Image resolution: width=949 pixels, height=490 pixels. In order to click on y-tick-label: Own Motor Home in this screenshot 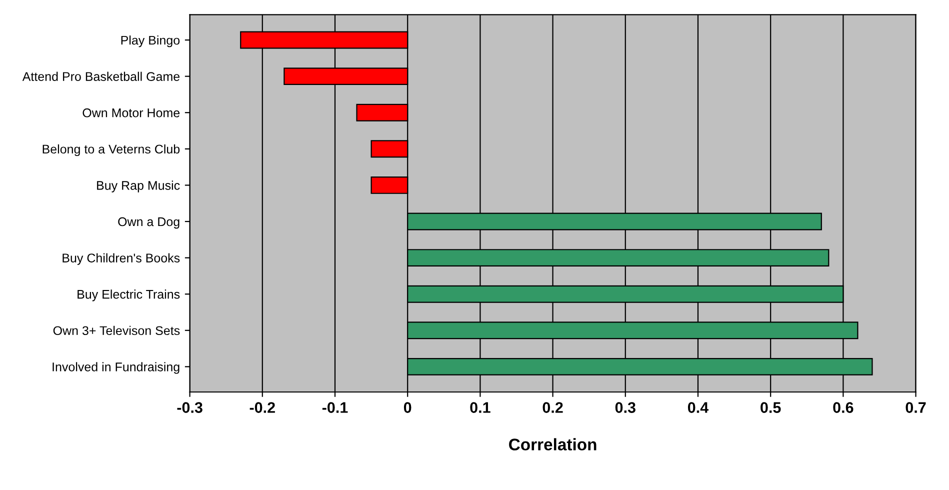, I will do `click(131, 113)`.